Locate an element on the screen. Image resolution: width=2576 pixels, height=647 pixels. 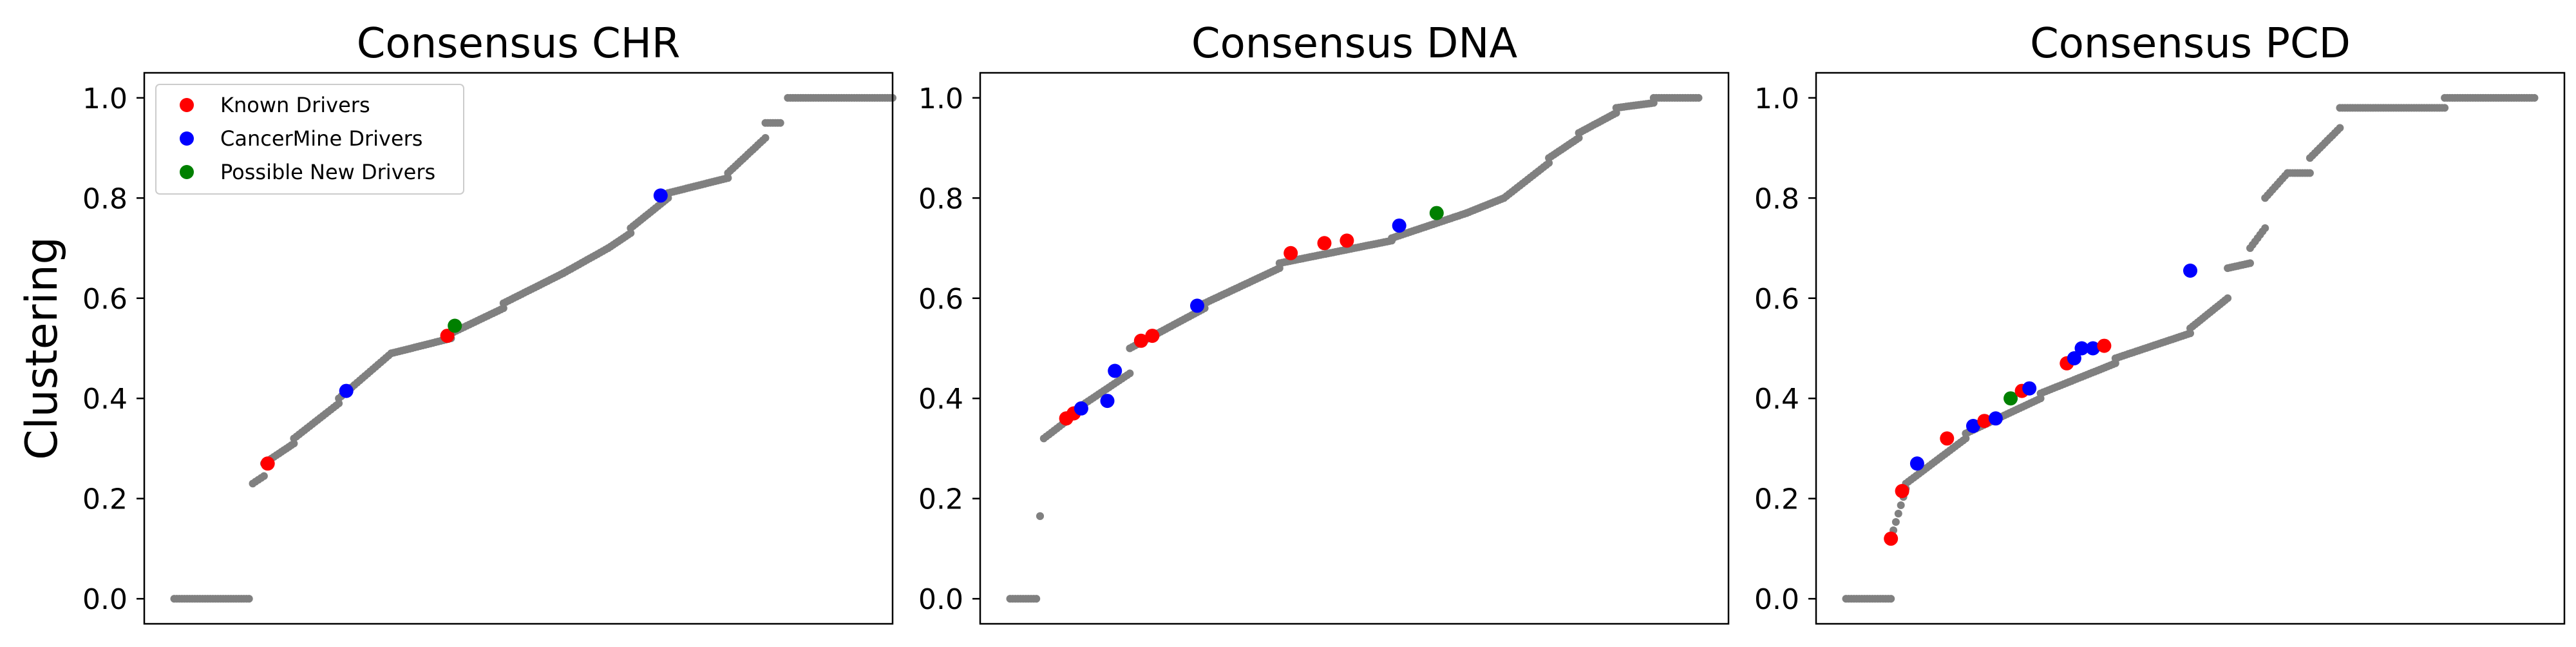
chart-title: Consensus PCD is located at coordinates (2190, 44).